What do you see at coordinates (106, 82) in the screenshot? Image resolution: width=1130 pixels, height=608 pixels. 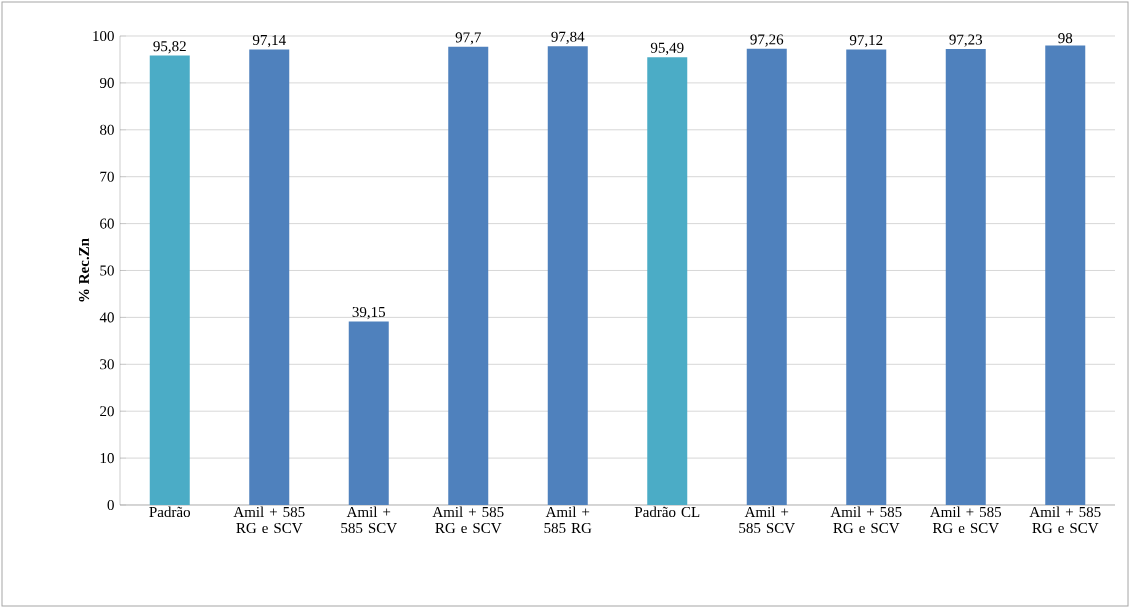 I see `y-tick-label: 90` at bounding box center [106, 82].